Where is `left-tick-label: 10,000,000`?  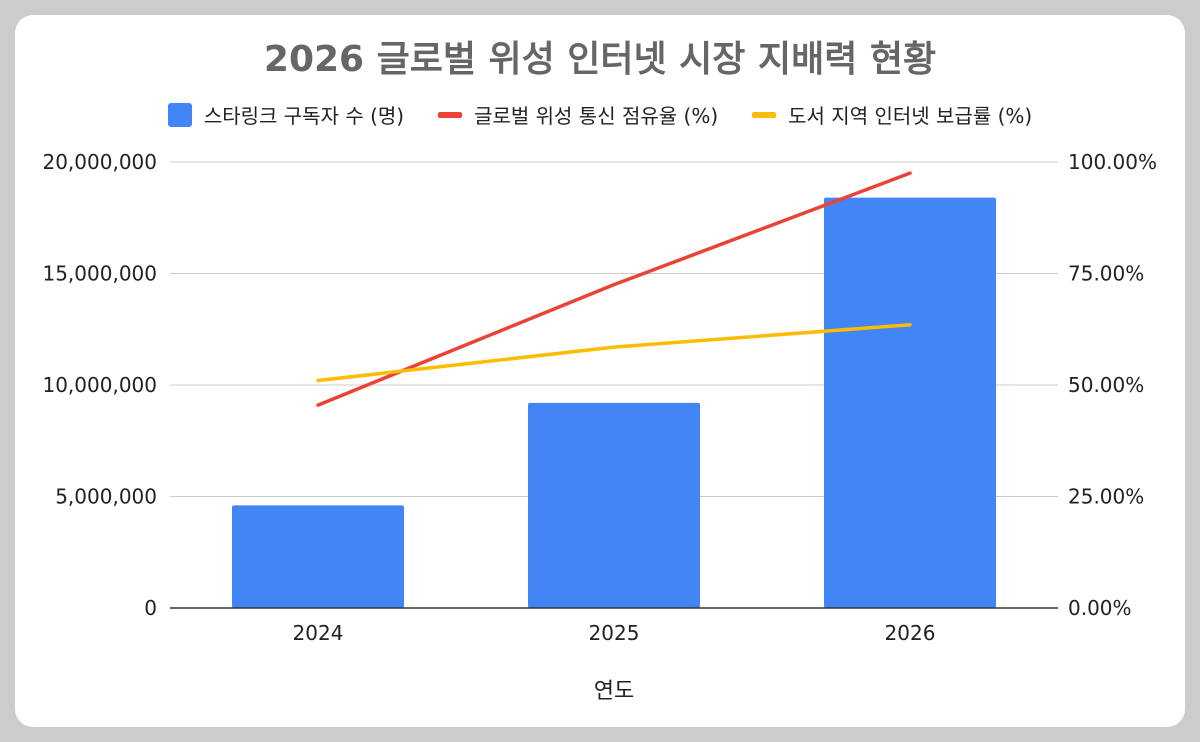
left-tick-label: 10,000,000 is located at coordinates (99, 385).